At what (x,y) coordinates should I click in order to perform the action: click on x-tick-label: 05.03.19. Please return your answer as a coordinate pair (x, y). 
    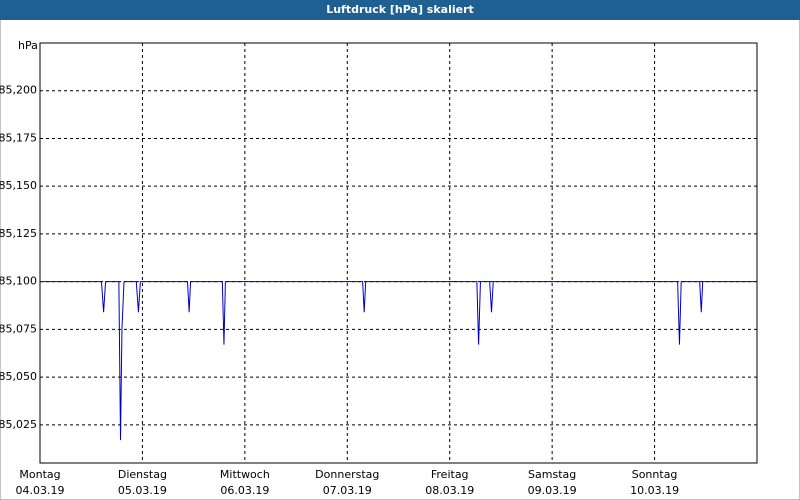
    Looking at the image, I should click on (142, 490).